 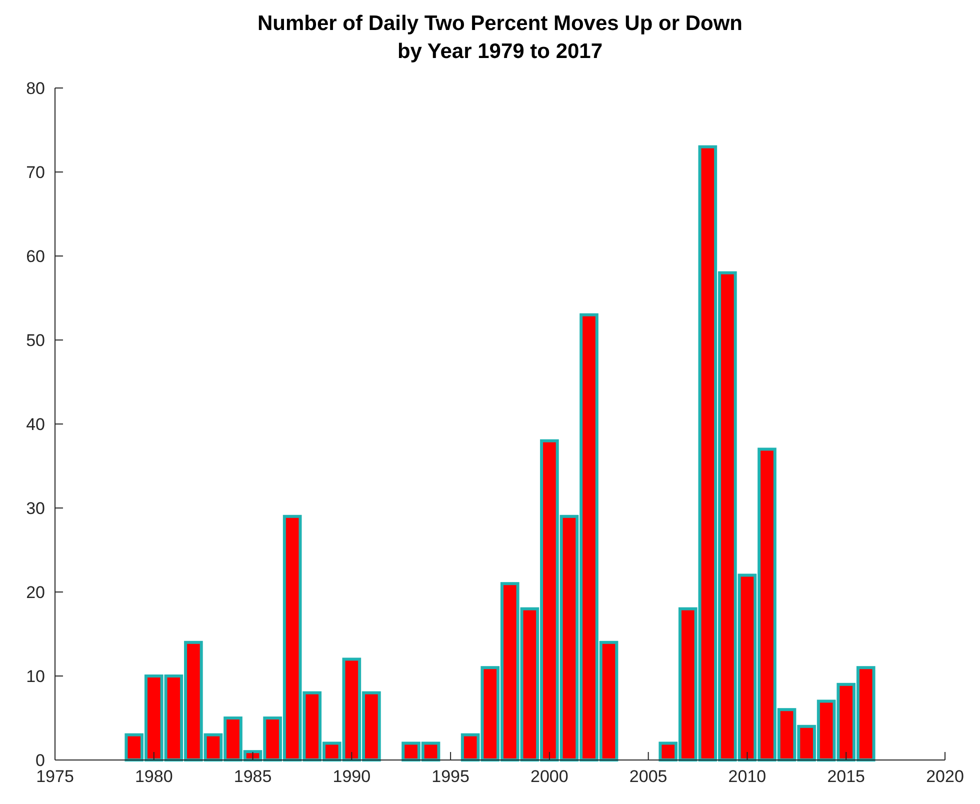 What do you see at coordinates (549, 776) in the screenshot?
I see `x-tick-label: 2000` at bounding box center [549, 776].